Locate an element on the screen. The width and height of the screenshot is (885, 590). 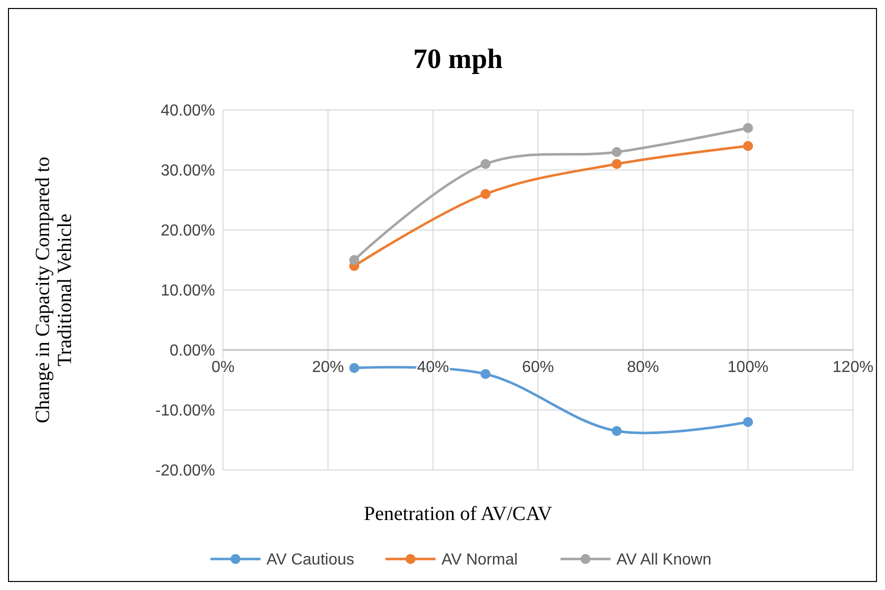
x-tick-label: 120% is located at coordinates (853, 367).